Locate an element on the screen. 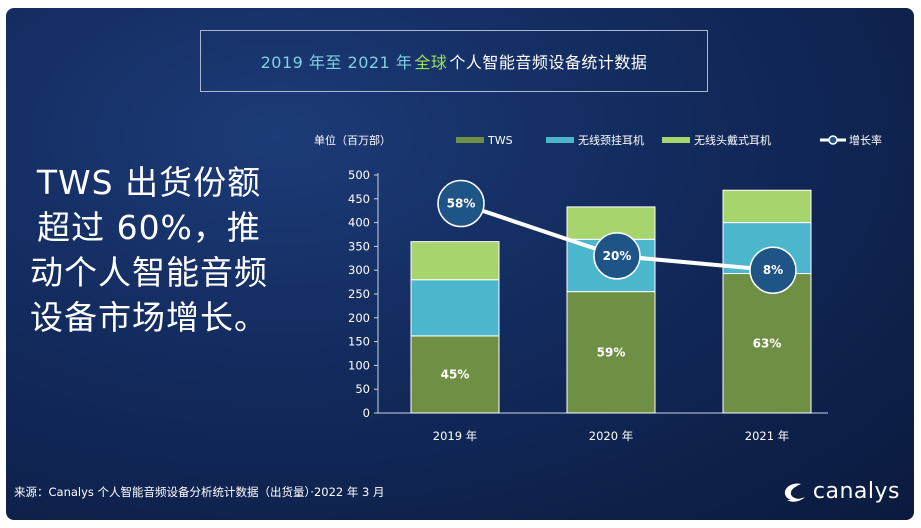 This screenshot has width=921, height=528. legend-label: 无线颈挂耳机 is located at coordinates (611, 140).